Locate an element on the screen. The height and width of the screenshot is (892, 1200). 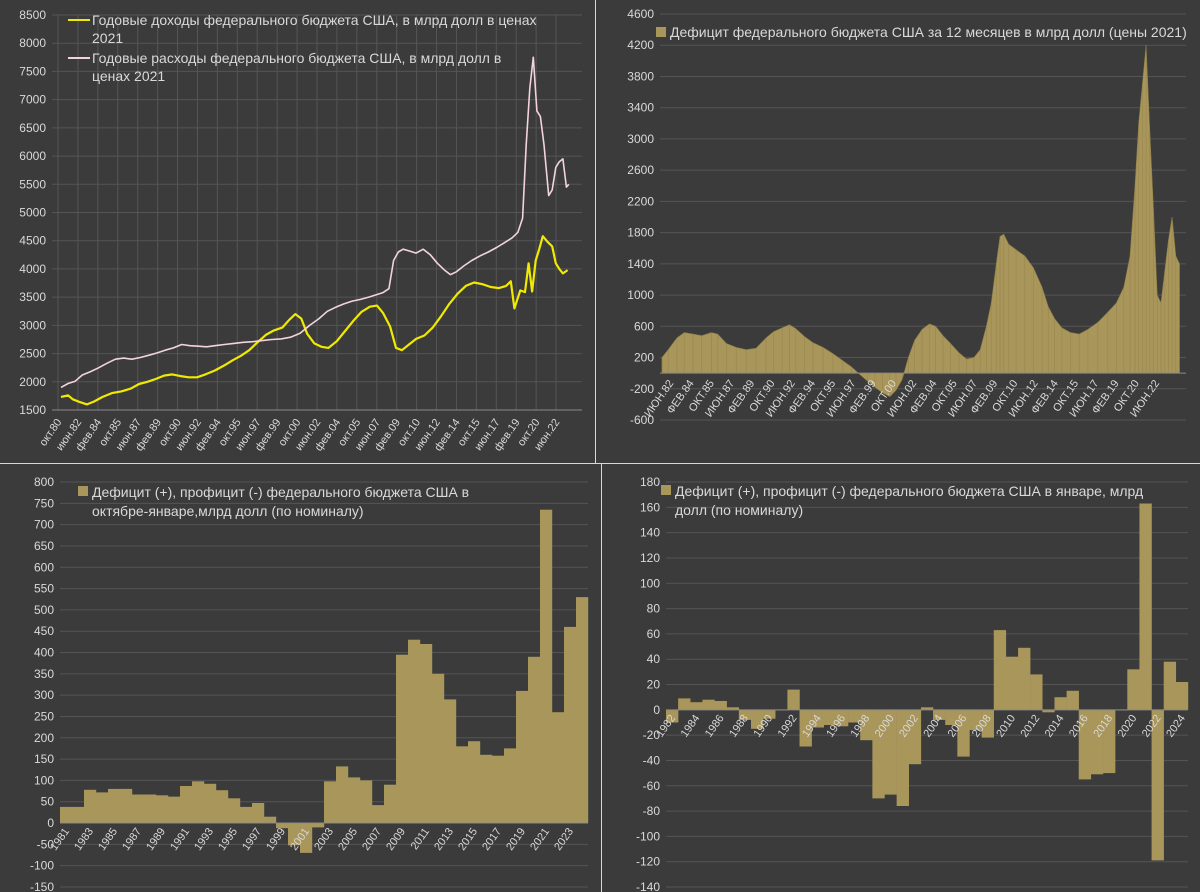
bar-2015 is located at coordinates (474, 782).